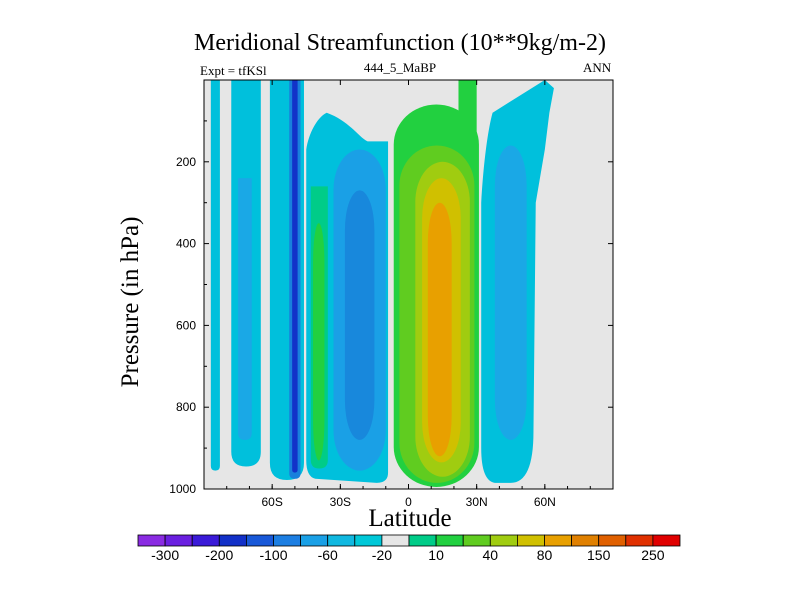 Image resolution: width=800 pixels, height=600 pixels. What do you see at coordinates (436, 555) in the screenshot?
I see `colorbar-label: 10` at bounding box center [436, 555].